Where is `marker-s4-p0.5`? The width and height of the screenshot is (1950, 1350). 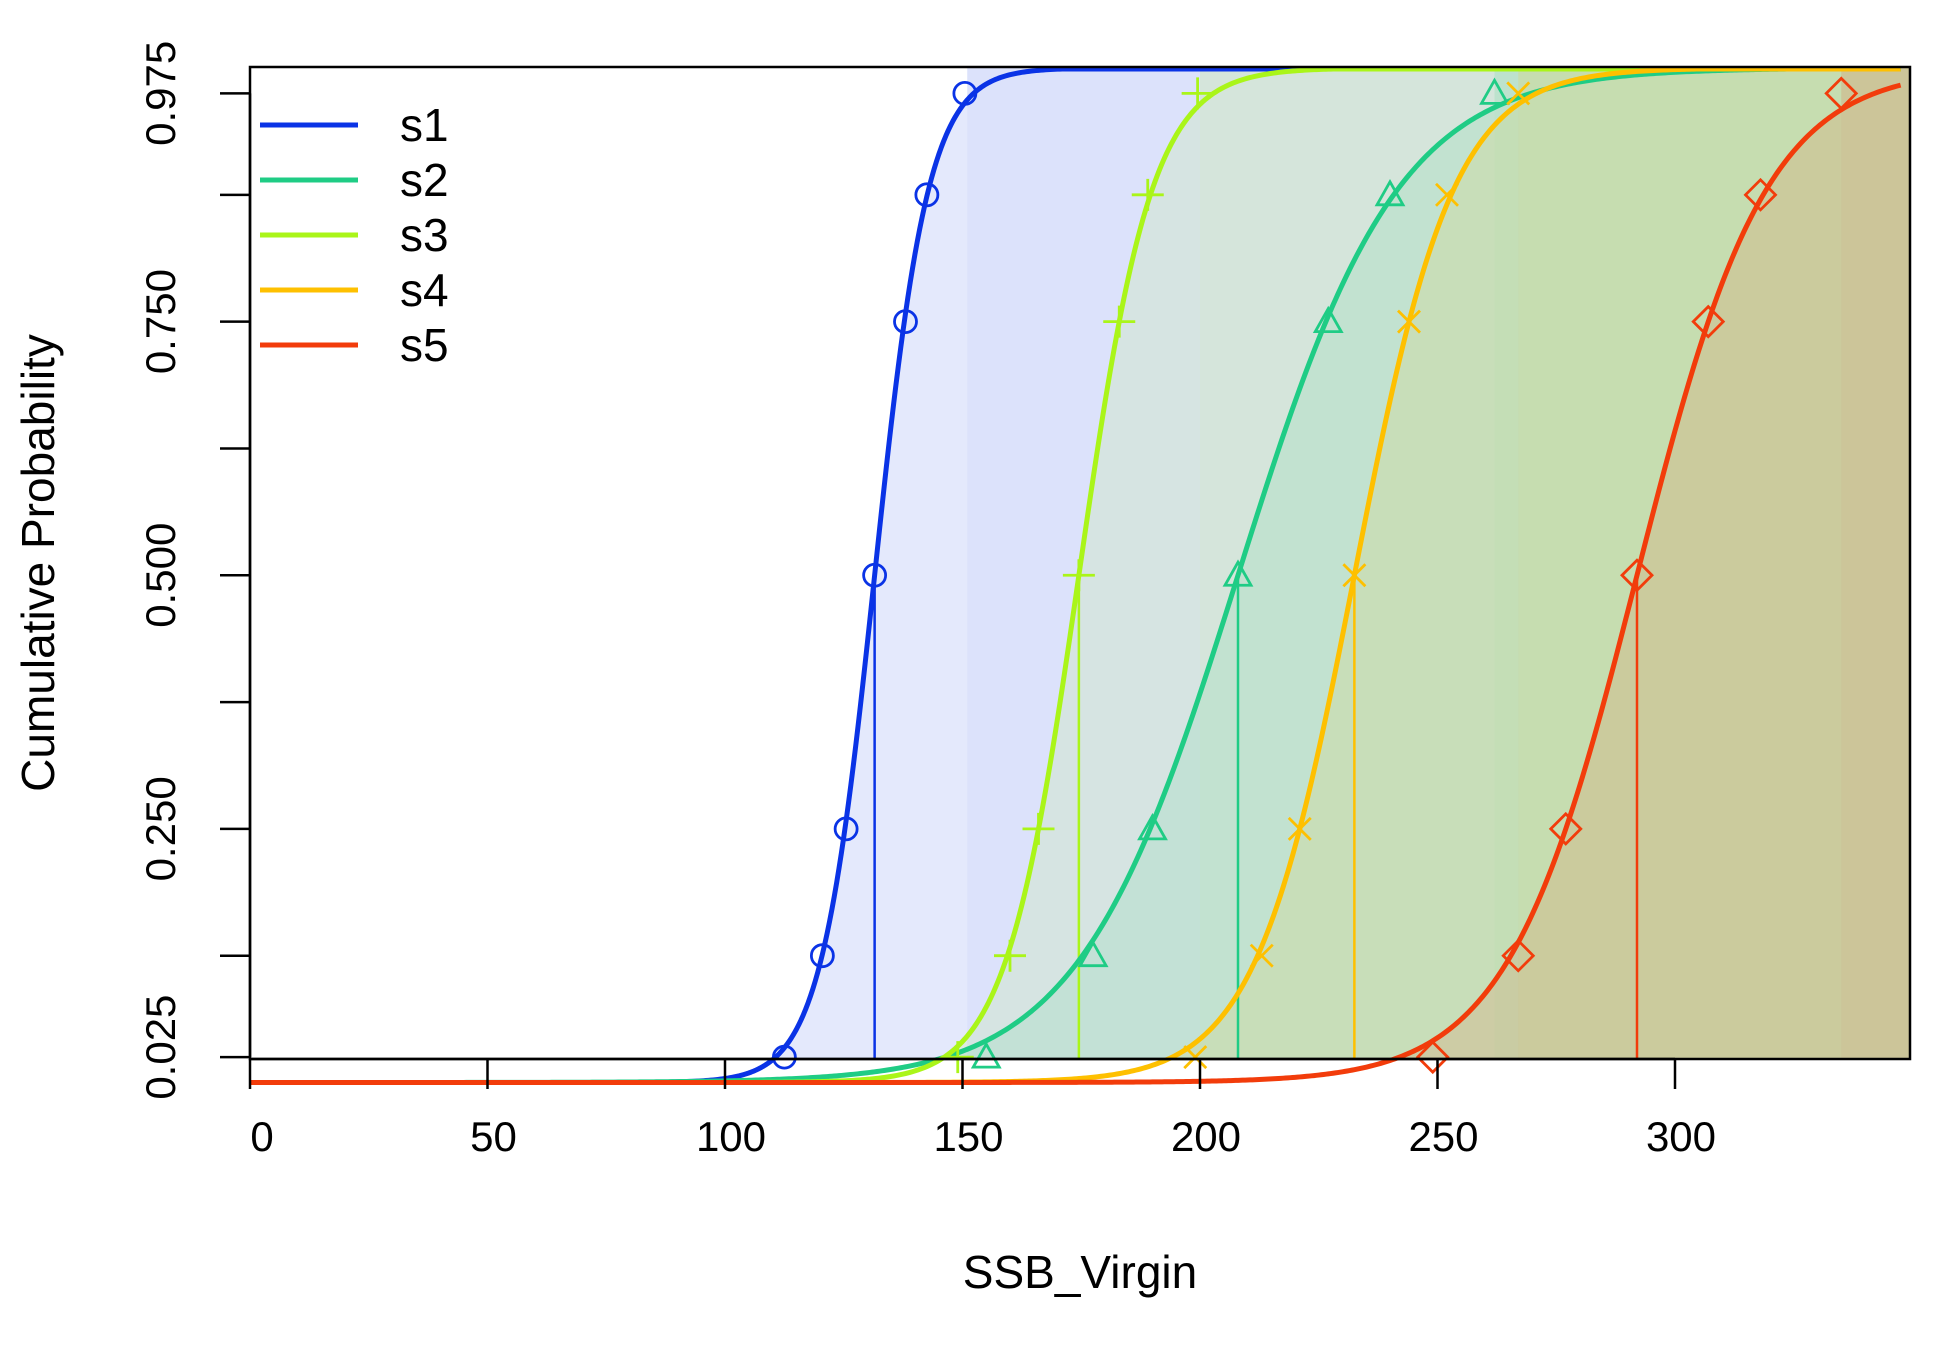 marker-s4-p0.5 is located at coordinates (1354, 575).